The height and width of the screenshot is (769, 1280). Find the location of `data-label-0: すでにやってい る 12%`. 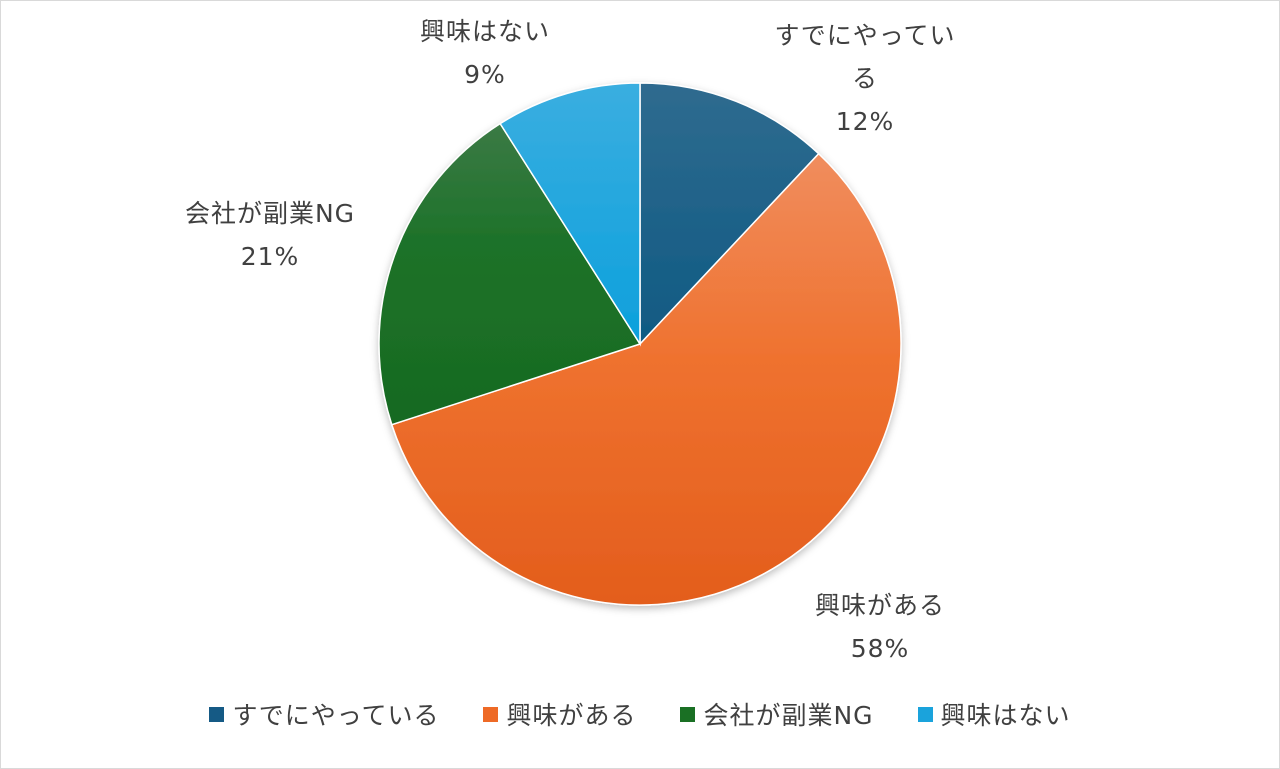

data-label-0: すでにやってい る 12% is located at coordinates (865, 78).